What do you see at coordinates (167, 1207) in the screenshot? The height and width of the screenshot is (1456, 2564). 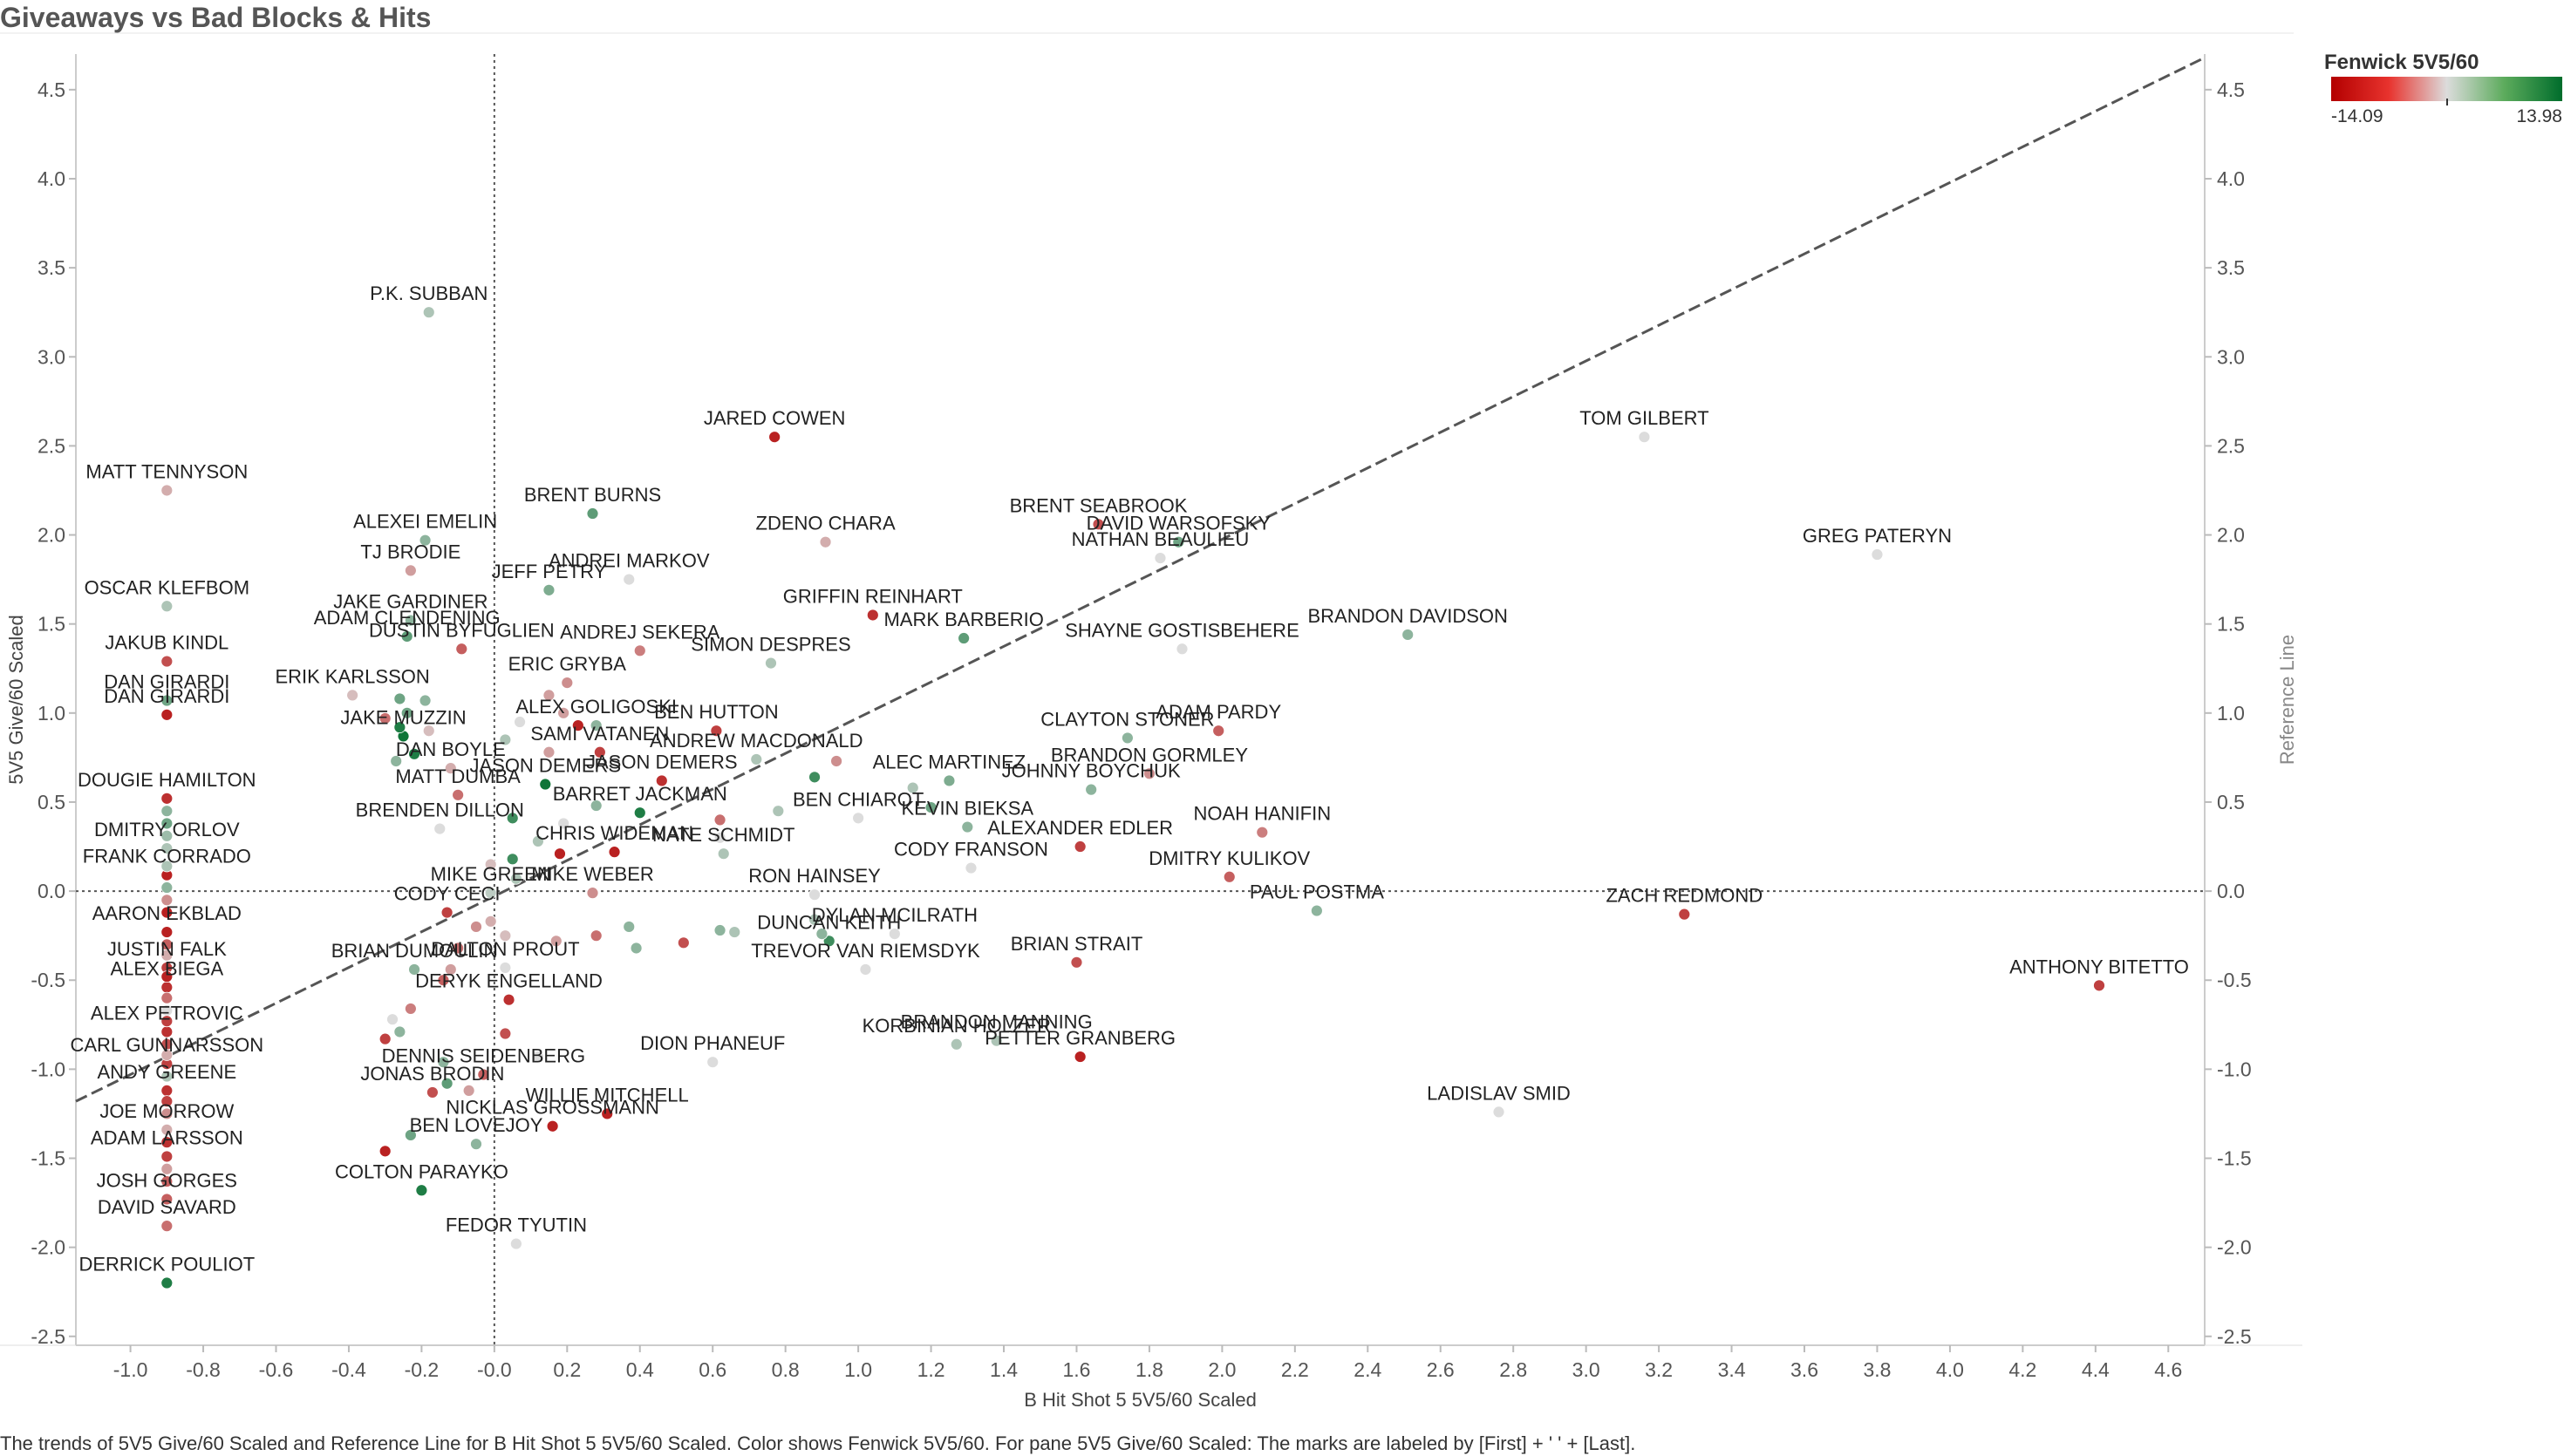 I see `point-label: DAVID SAVARD` at bounding box center [167, 1207].